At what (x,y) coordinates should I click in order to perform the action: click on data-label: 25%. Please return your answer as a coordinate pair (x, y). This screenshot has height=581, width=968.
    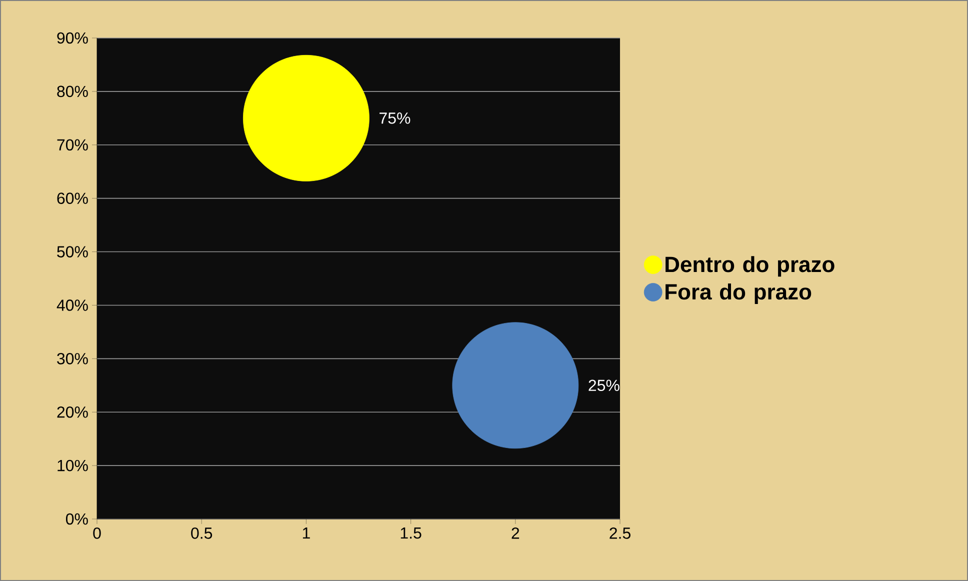
    Looking at the image, I should click on (604, 386).